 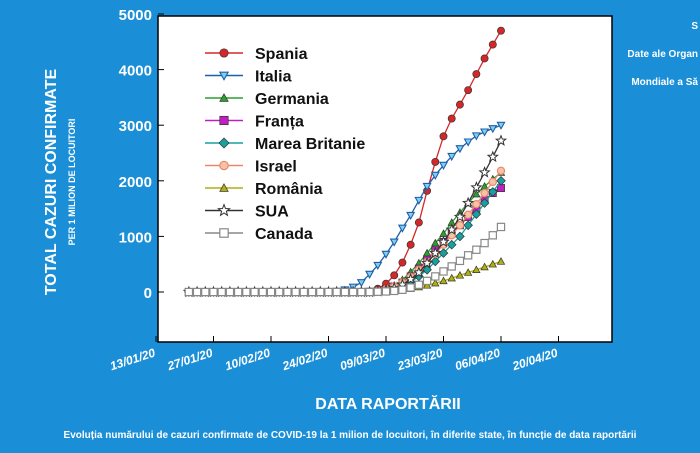 I want to click on legend-entry: Canada, so click(x=259, y=234).